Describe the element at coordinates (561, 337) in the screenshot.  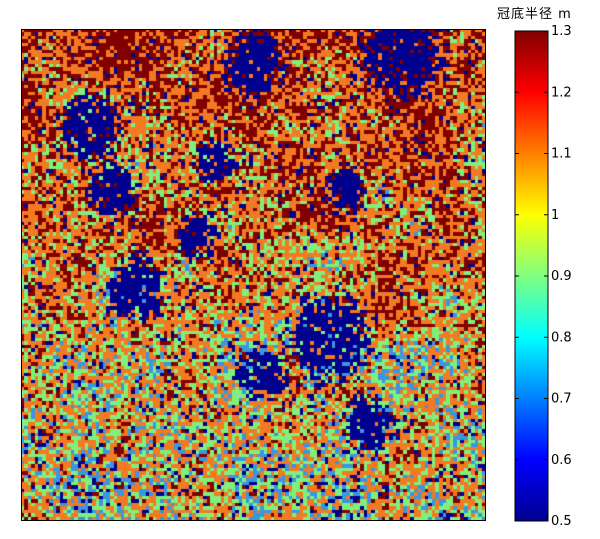
I see `colorbar-tick-label: 0.8` at that location.